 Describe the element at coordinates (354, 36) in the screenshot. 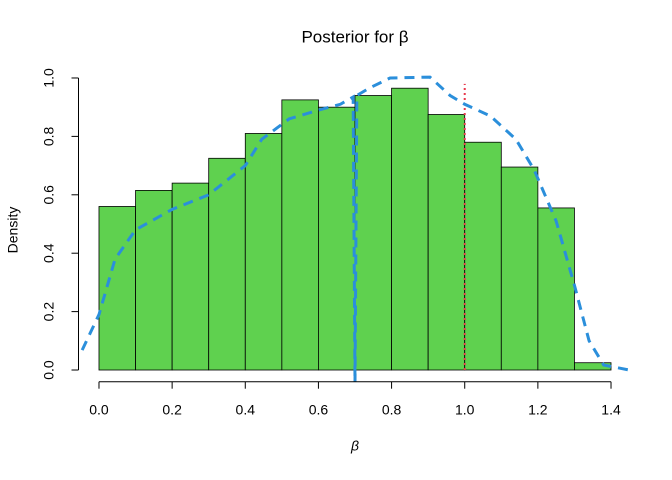

I see `chart-title: Posterior for β` at that location.